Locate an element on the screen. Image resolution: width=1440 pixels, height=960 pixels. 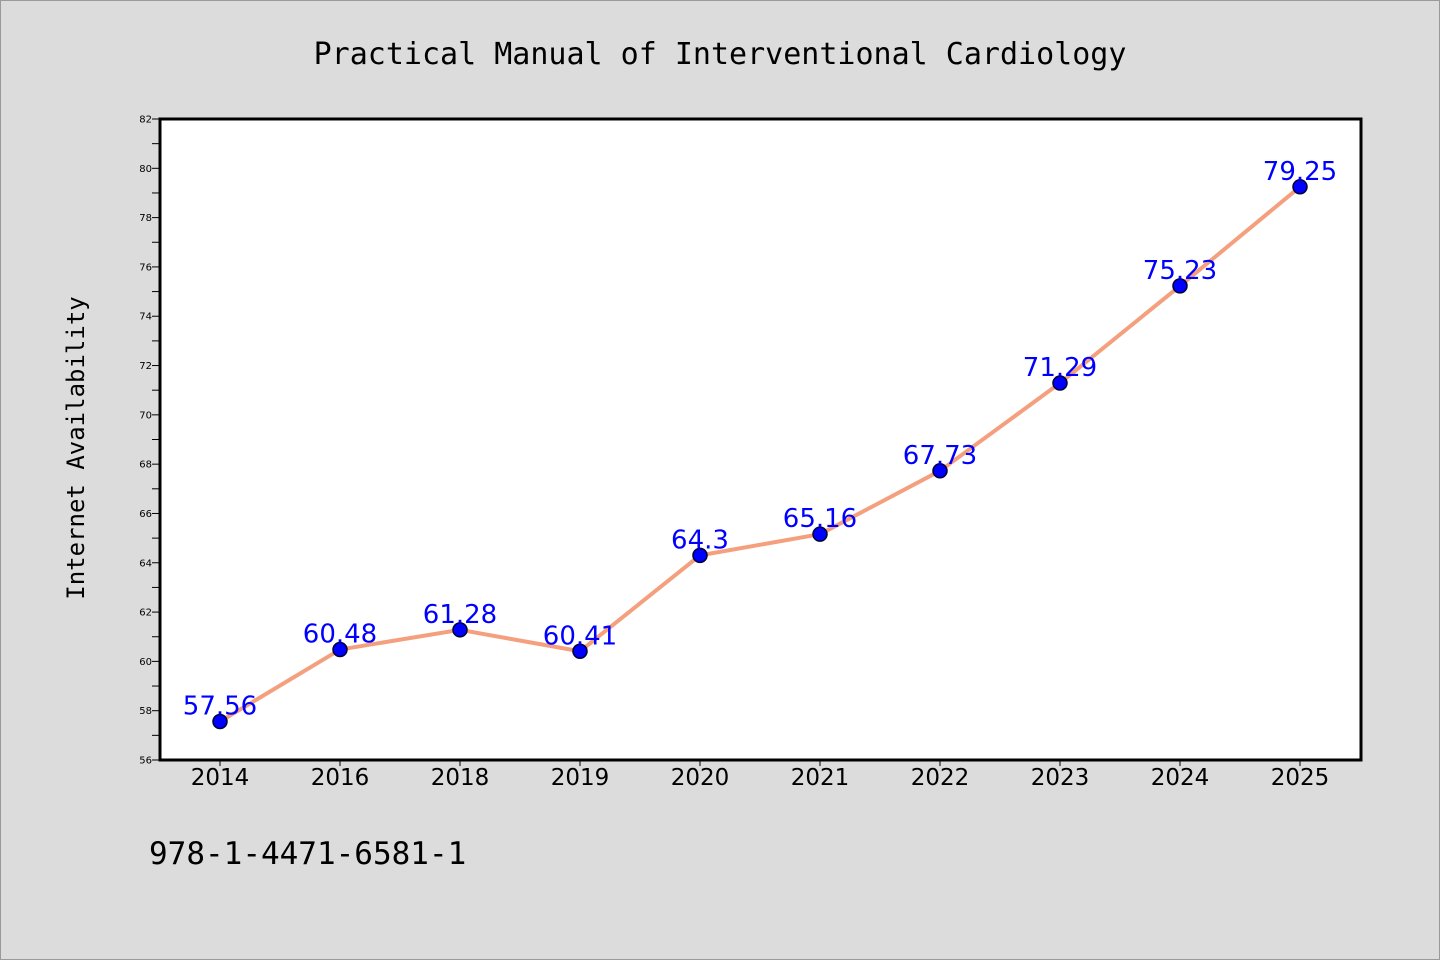
data-label: 60.48 is located at coordinates (340, 635).